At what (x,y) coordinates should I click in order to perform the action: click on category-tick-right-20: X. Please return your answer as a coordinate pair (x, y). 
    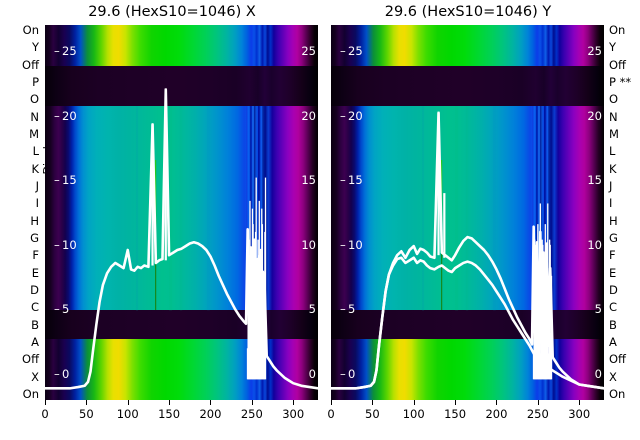
    Looking at the image, I should click on (613, 376).